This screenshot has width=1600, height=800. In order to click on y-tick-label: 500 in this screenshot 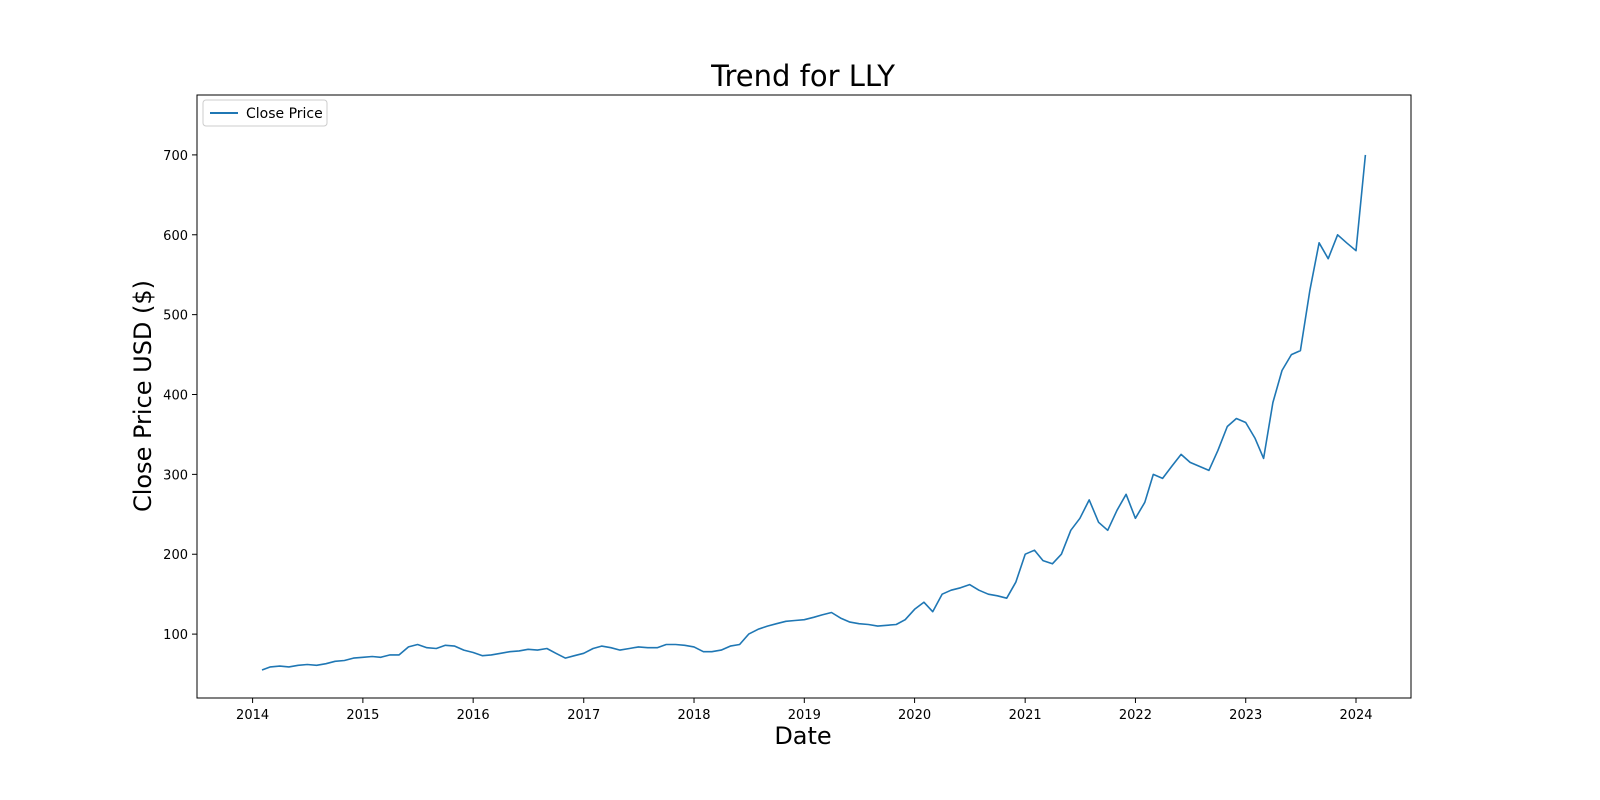, I will do `click(175, 316)`.